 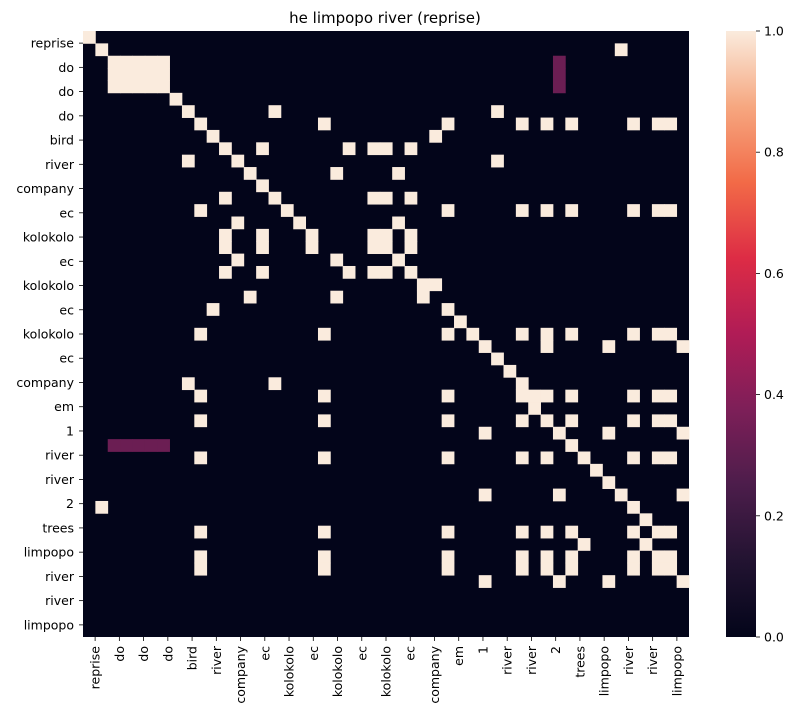 I want to click on x-tick-label: em, so click(x=458, y=656).